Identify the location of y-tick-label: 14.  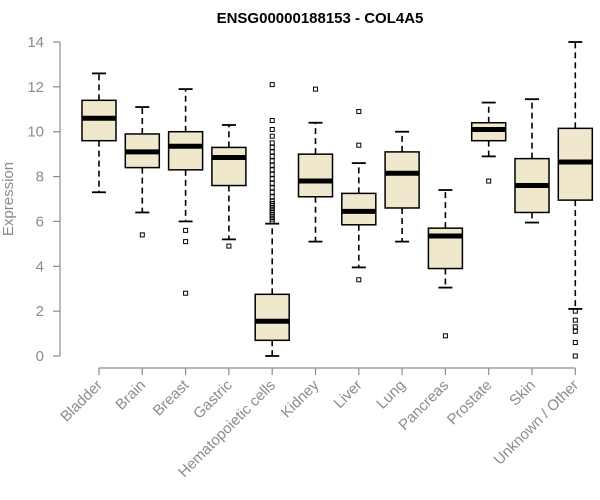
(35, 42).